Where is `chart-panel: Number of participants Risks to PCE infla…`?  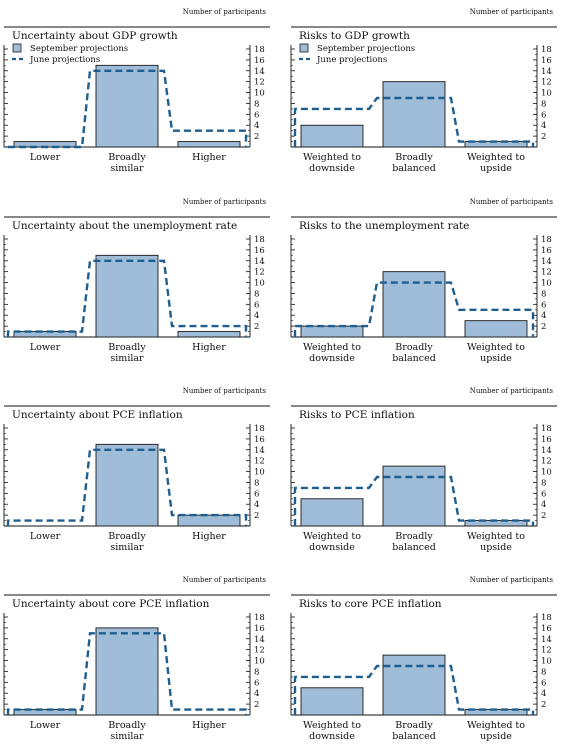
chart-panel: Number of participants Risks to PCE infla… is located at coordinates (423, 470).